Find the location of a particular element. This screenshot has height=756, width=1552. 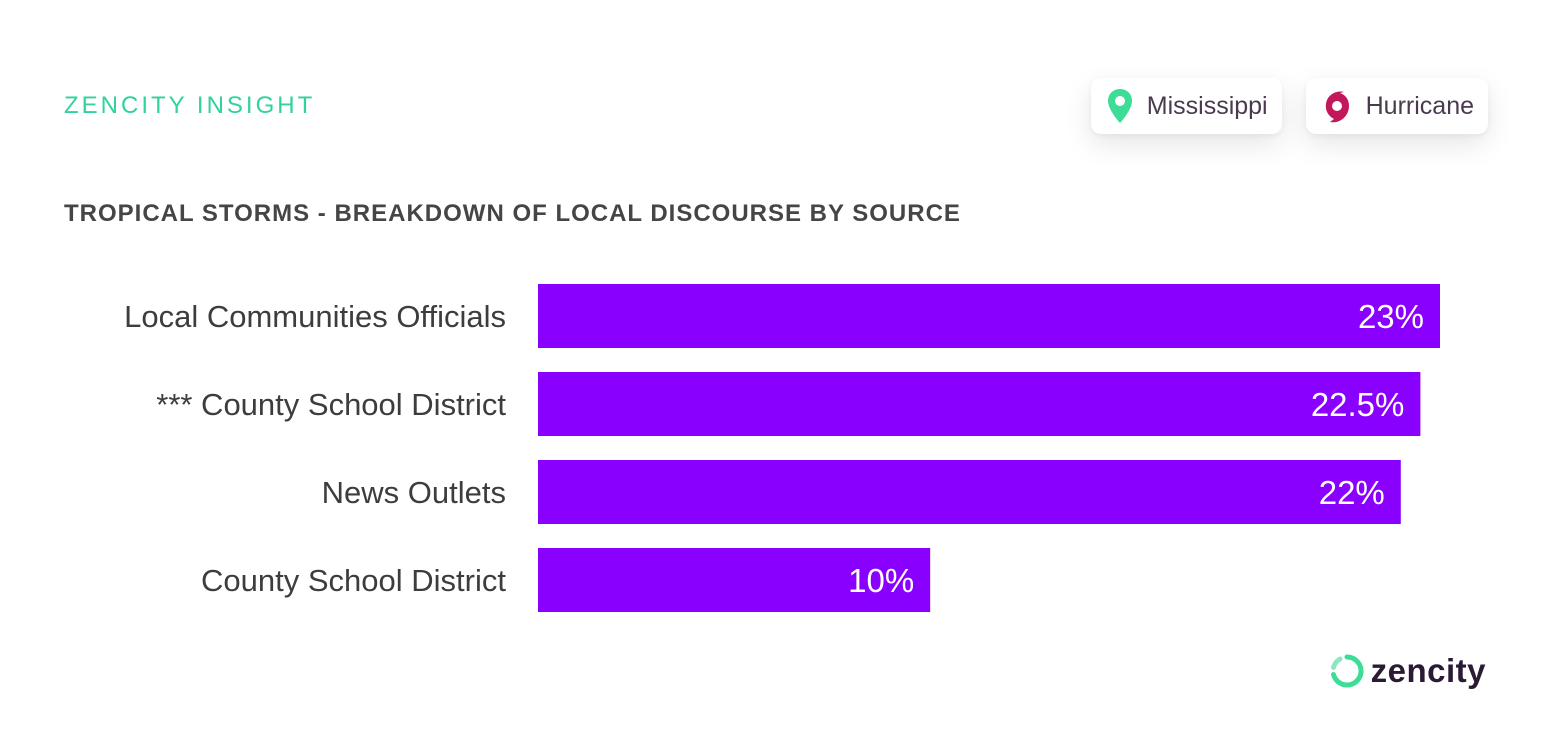

bar-value-label: 22% is located at coordinates (1352, 492).